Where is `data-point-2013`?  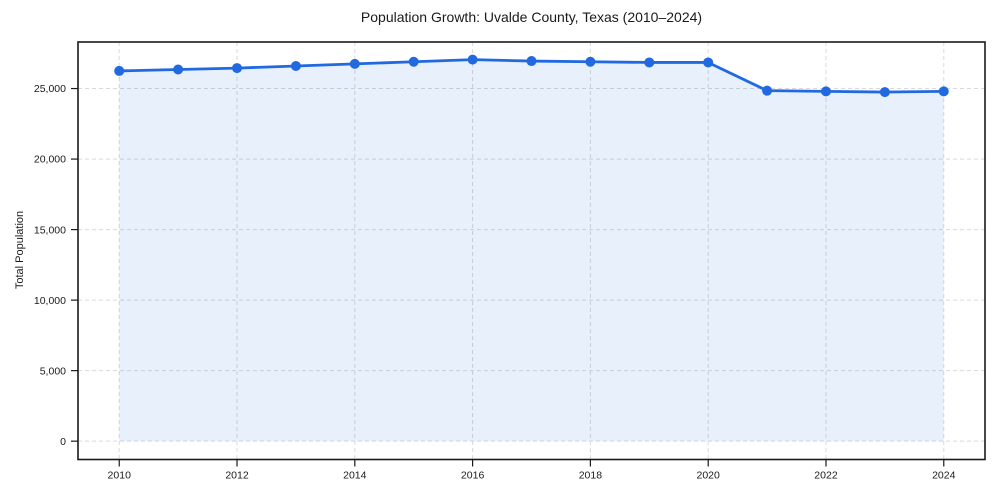 data-point-2013 is located at coordinates (295, 65).